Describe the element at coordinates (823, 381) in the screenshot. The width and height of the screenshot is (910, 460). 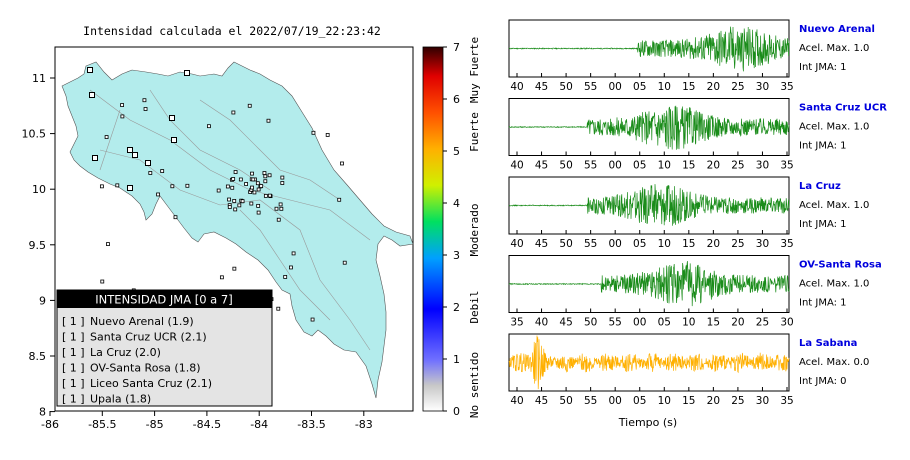
I see `int-jma: Int JMA: 0` at that location.